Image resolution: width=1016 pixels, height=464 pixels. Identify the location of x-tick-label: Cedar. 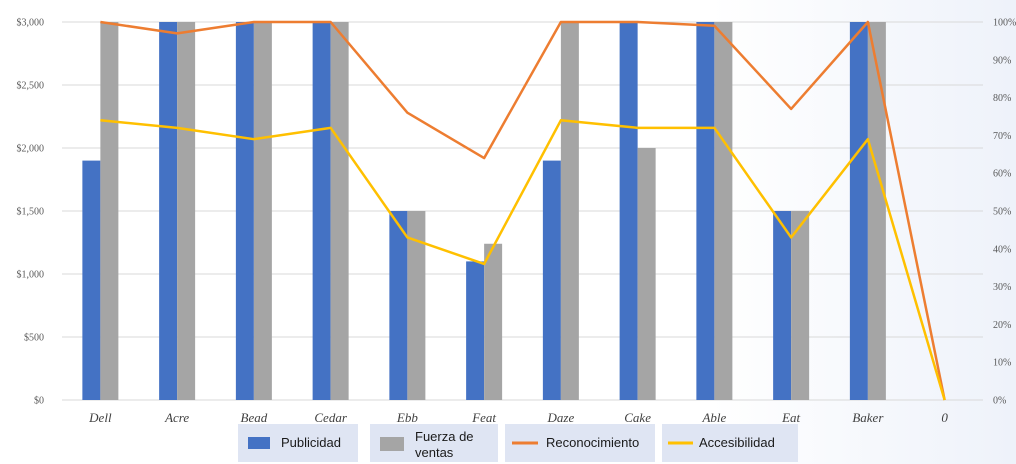
(330, 417).